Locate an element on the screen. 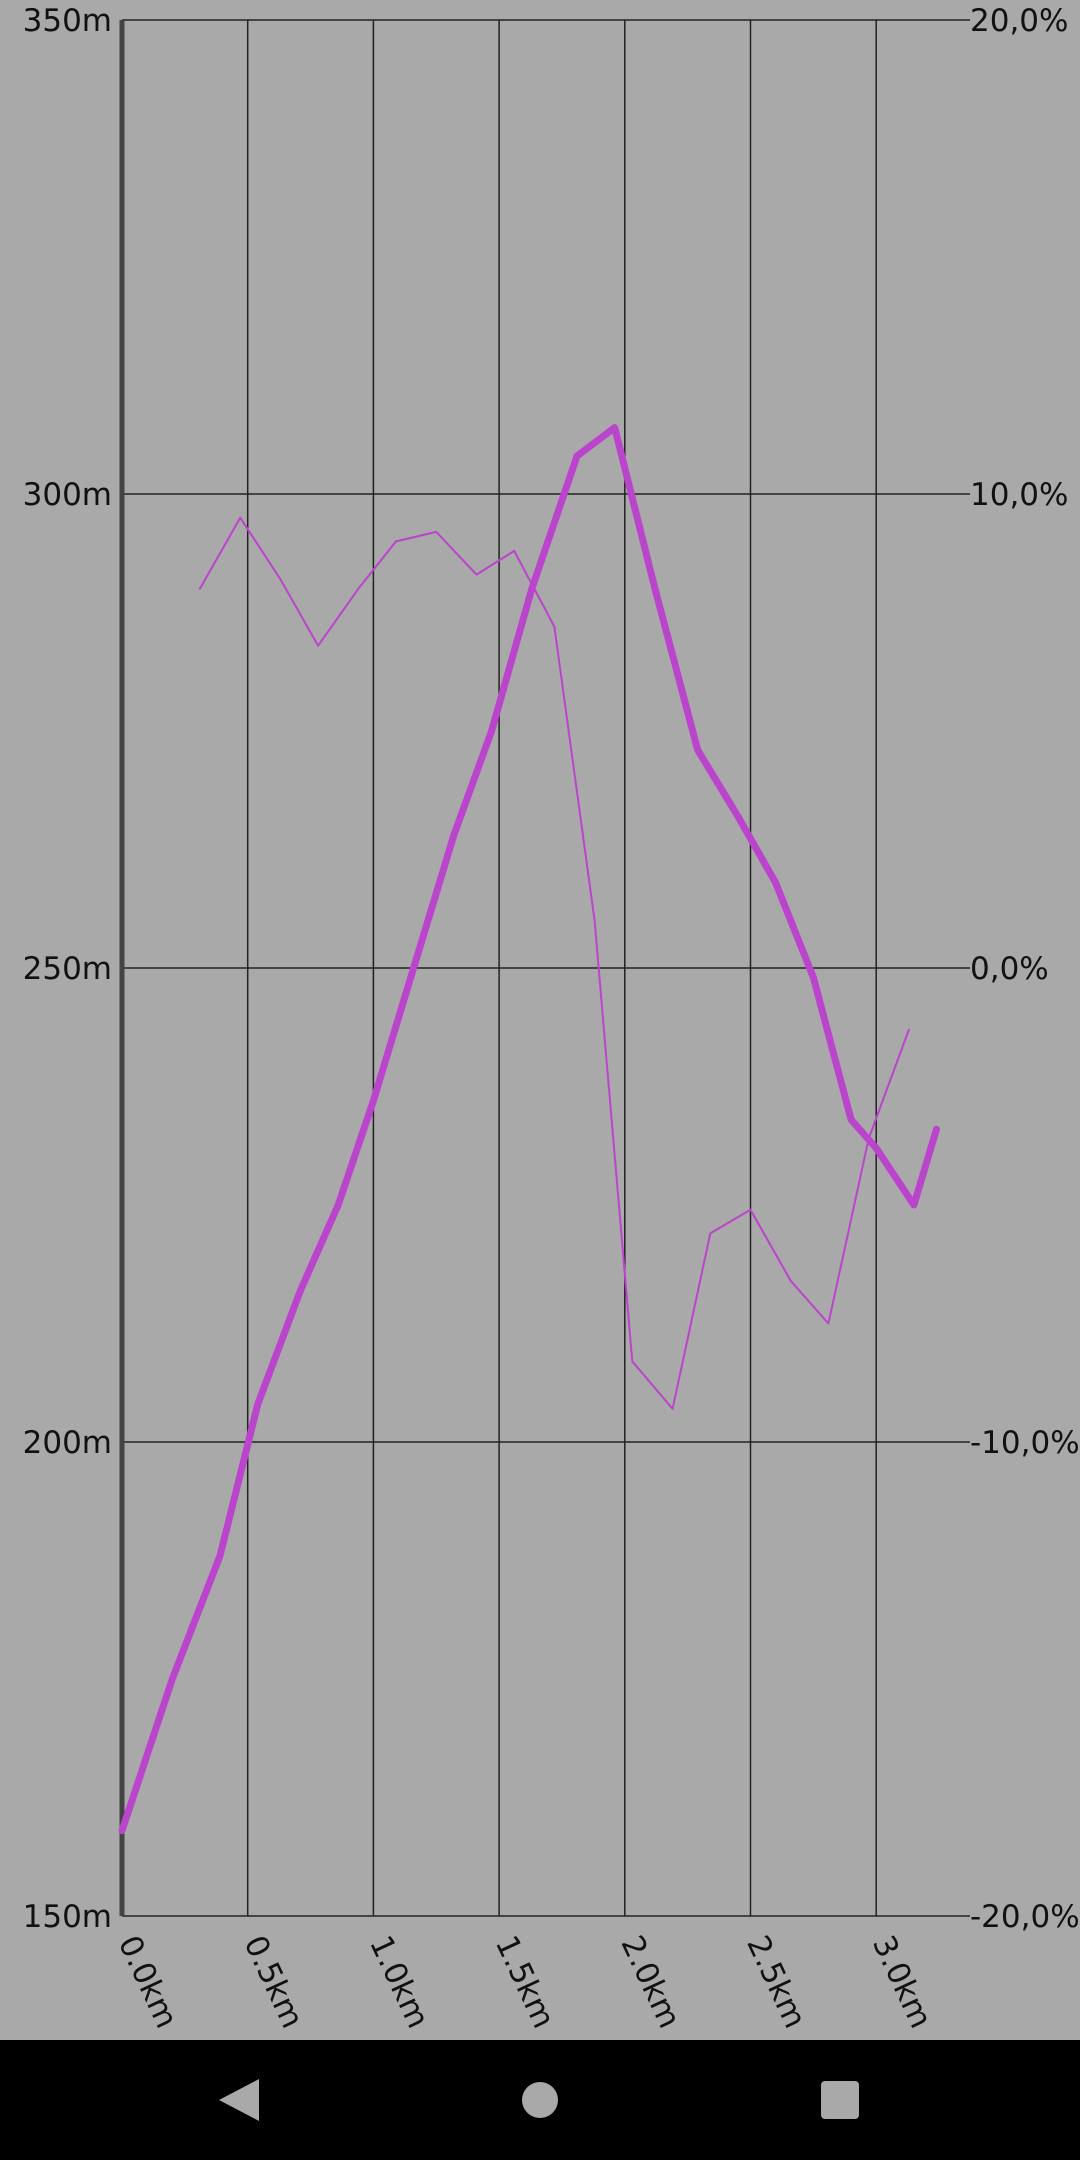 The image size is (1080, 2160). y-left-tick-label: 350m is located at coordinates (67, 21).